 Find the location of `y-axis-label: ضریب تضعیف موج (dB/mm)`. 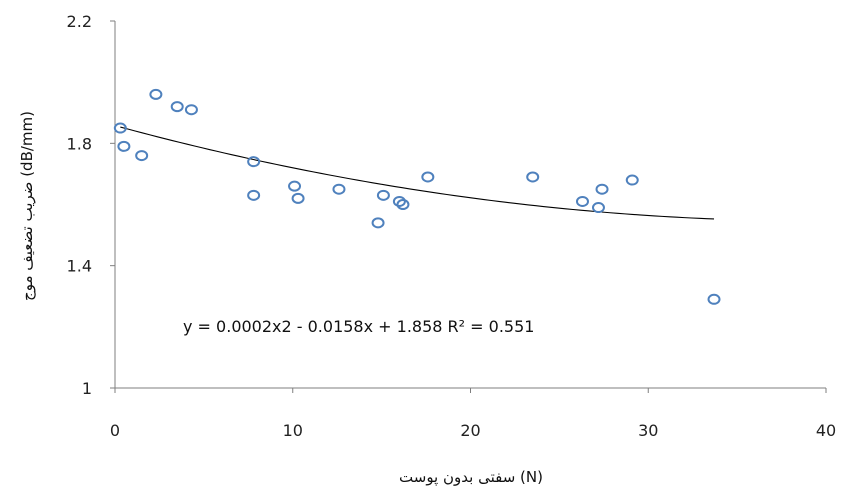

y-axis-label: ضریب تضعیف موج (dB/mm) is located at coordinates (27, 206).